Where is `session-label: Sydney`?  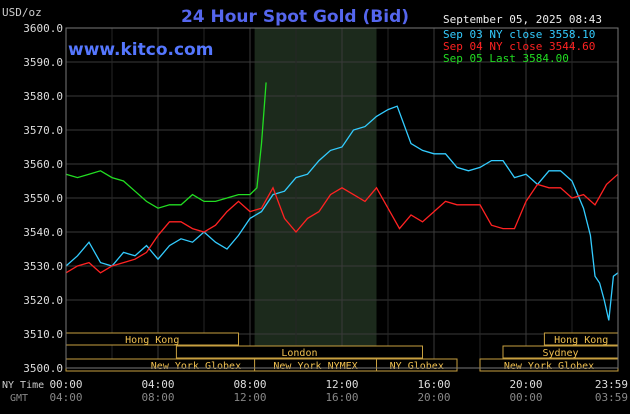 session-label: Sydney is located at coordinates (560, 353).